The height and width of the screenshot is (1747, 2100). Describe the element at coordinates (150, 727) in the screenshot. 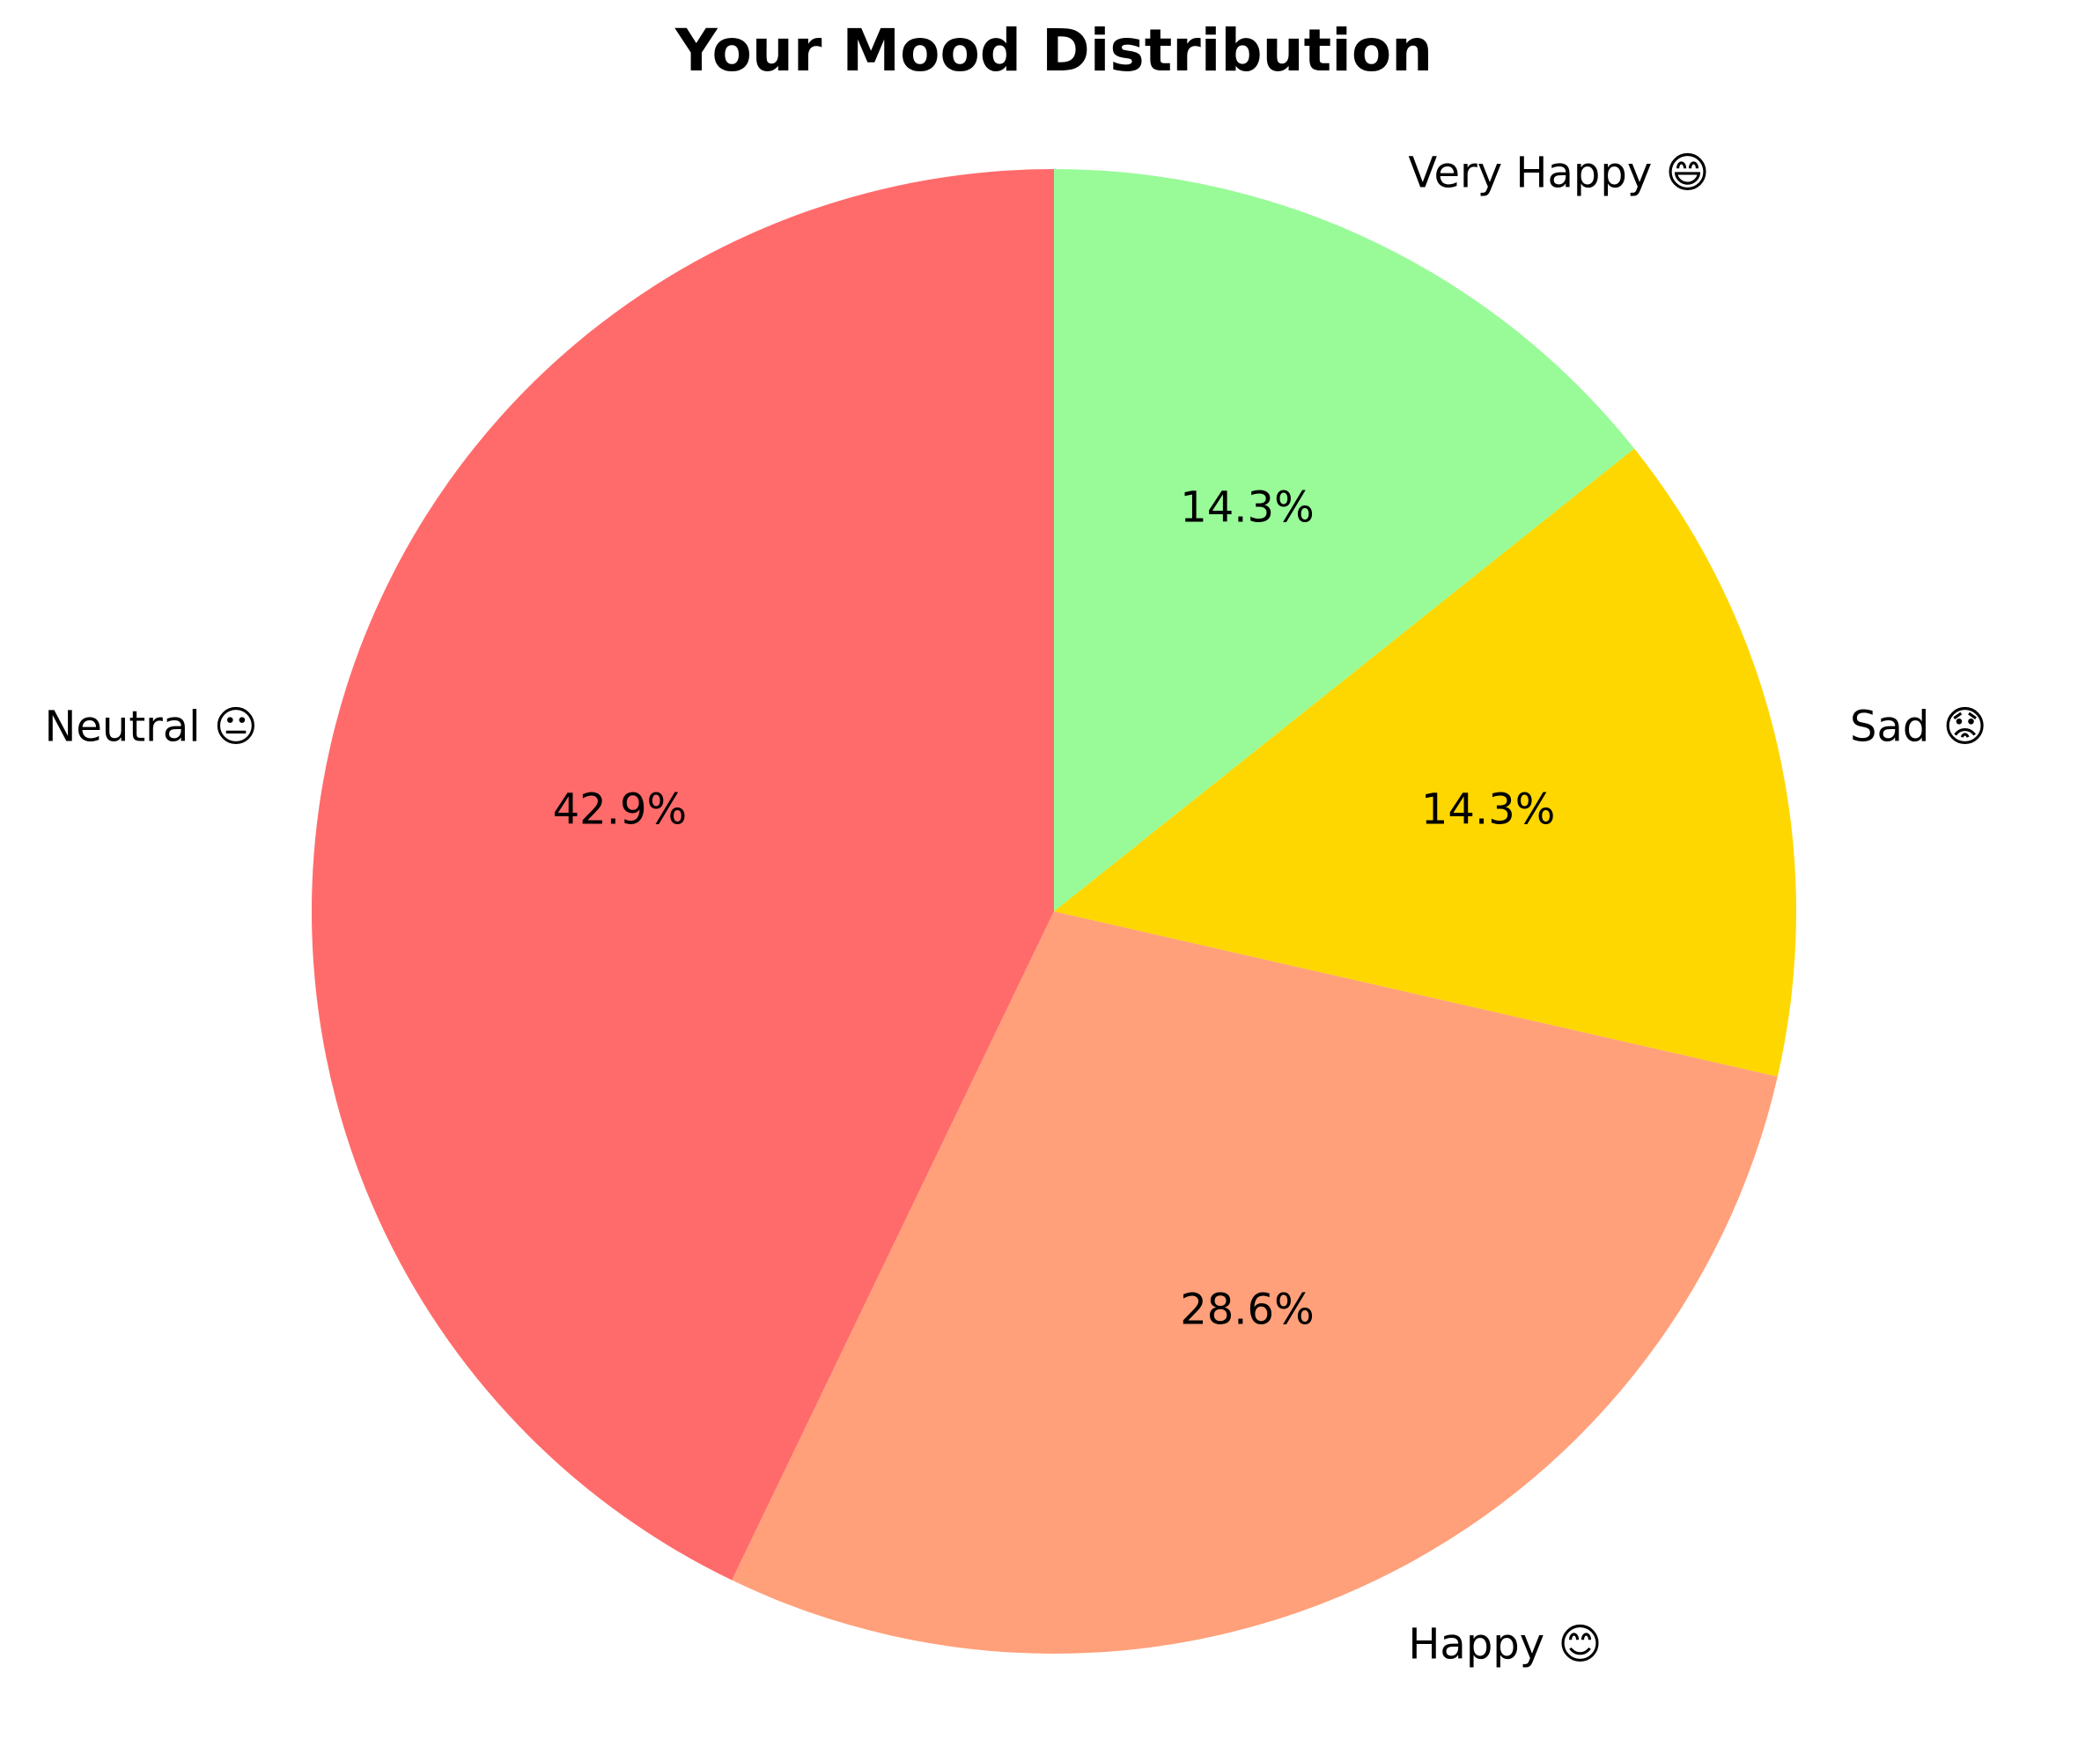

I see `slice-label-0: Neutral 😐` at that location.